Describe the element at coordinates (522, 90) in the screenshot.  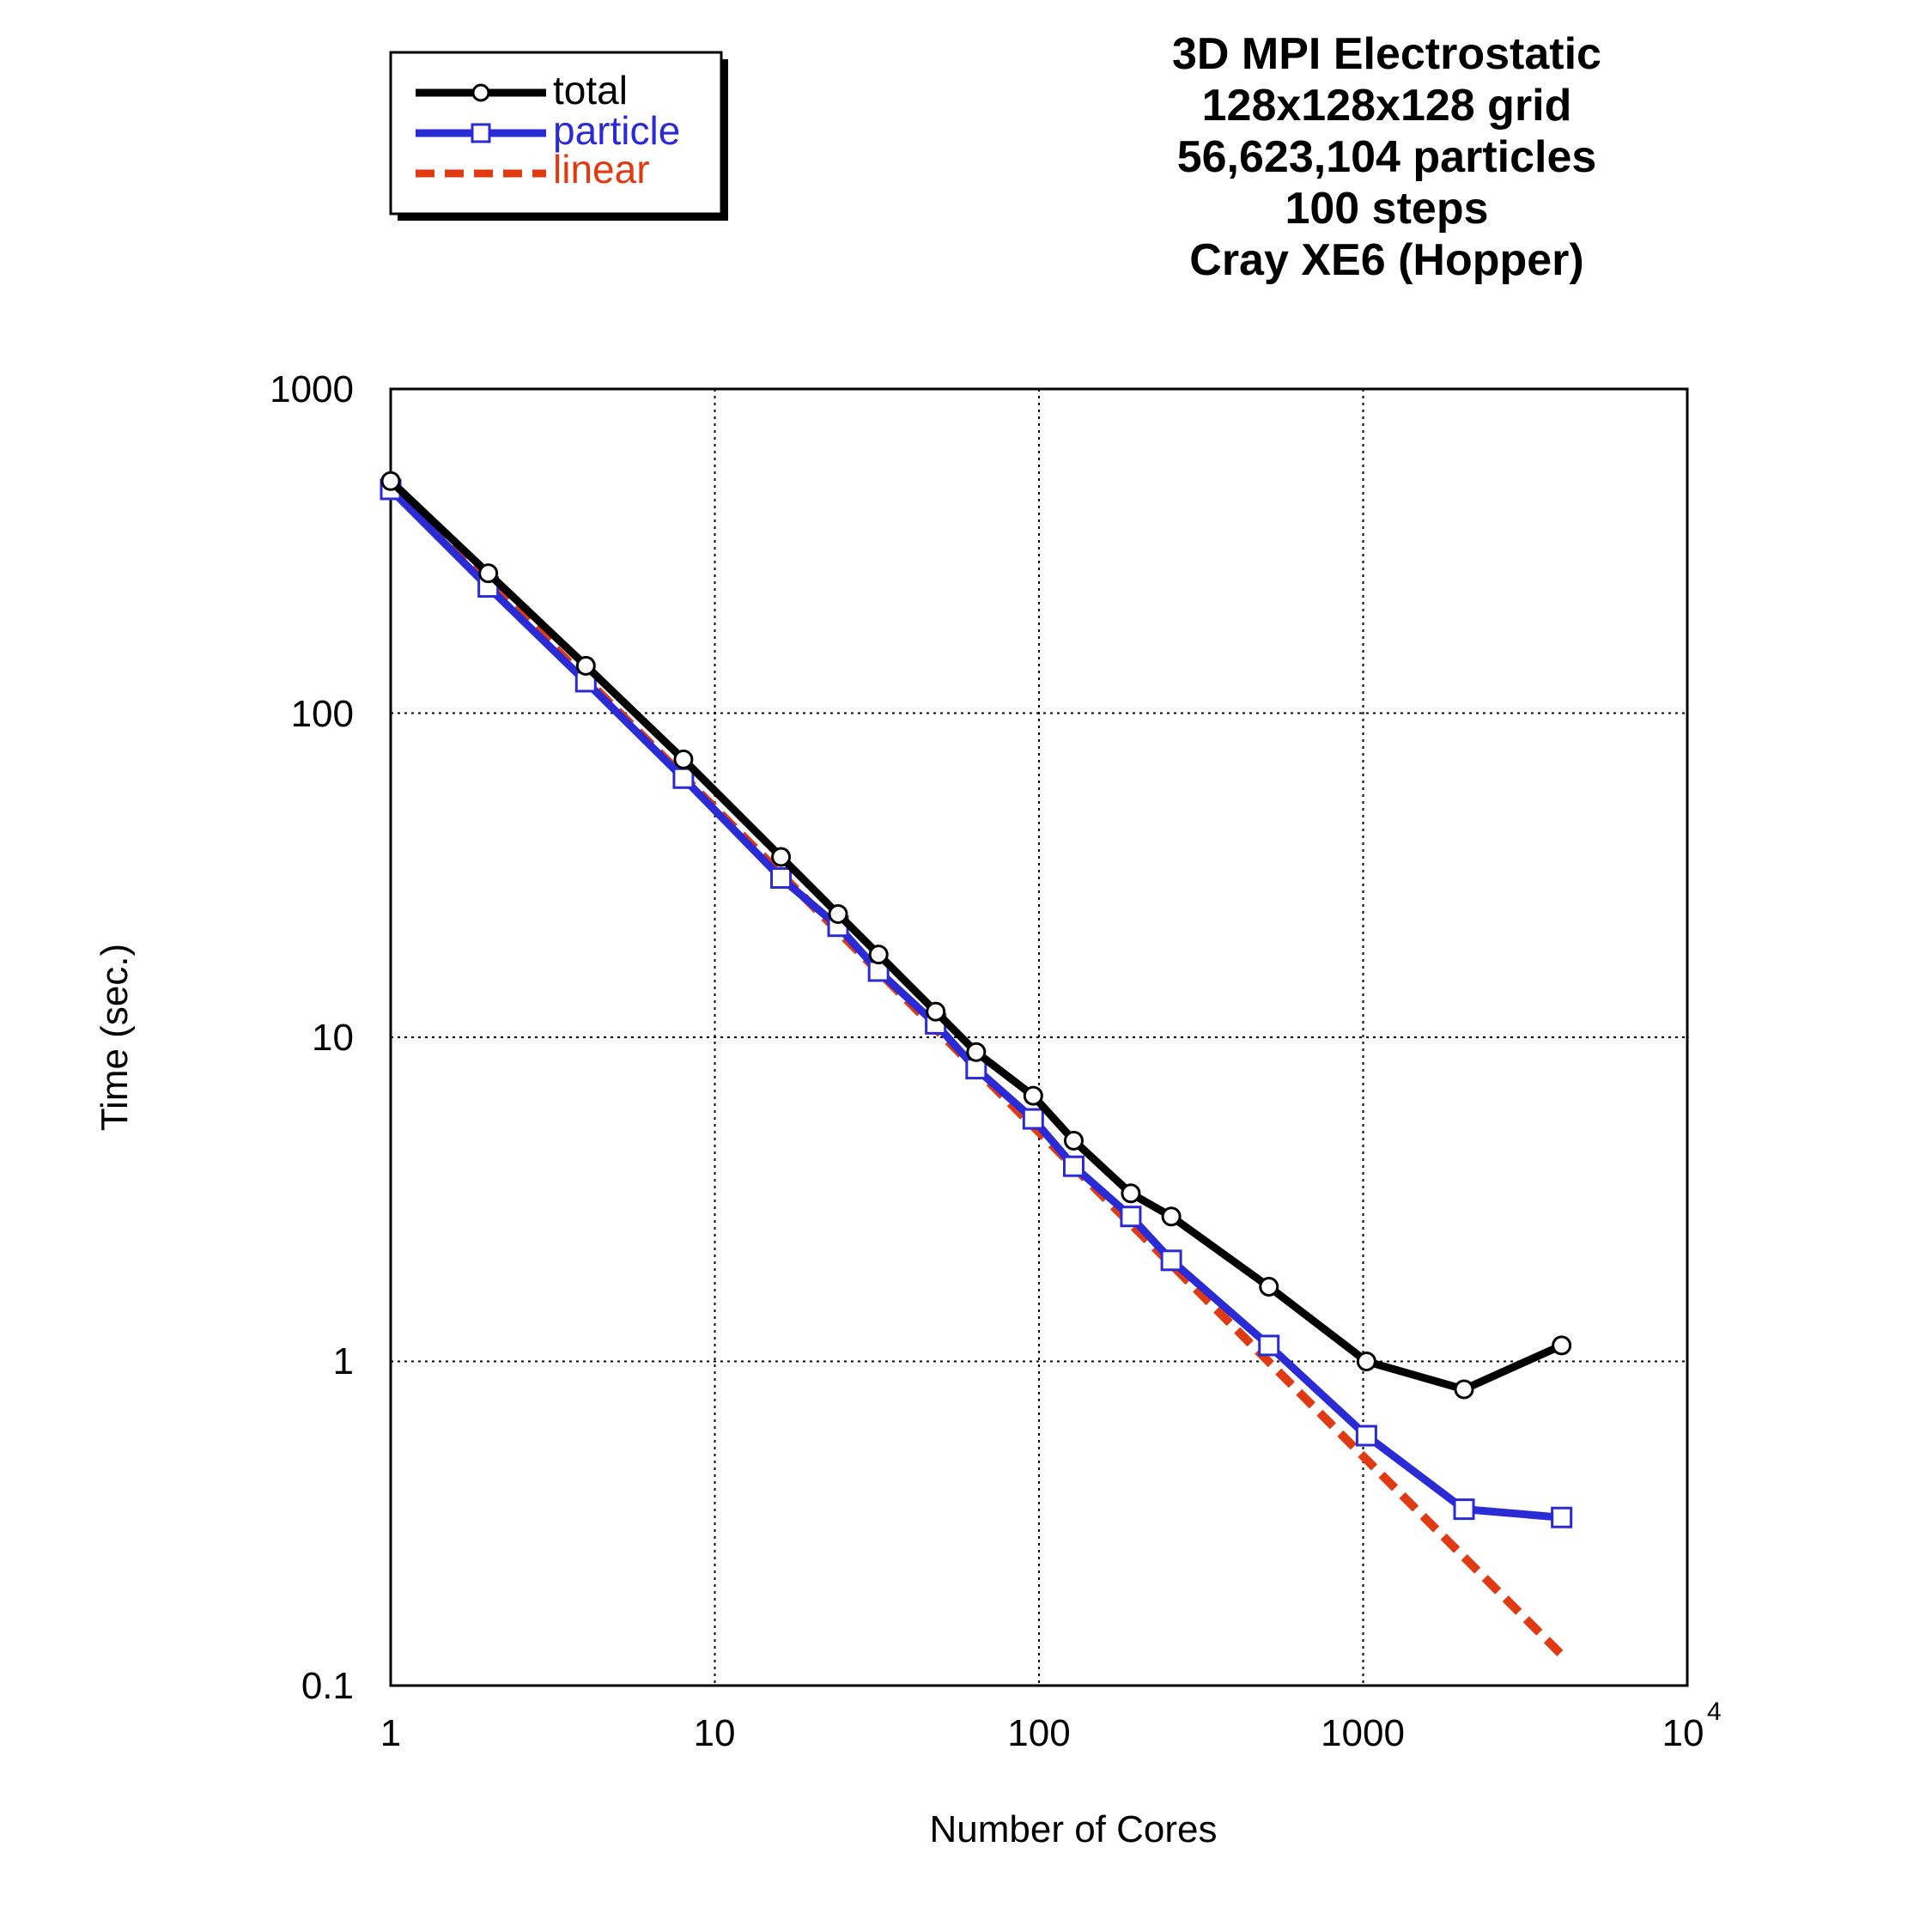
I see `legend-item-total: total` at that location.